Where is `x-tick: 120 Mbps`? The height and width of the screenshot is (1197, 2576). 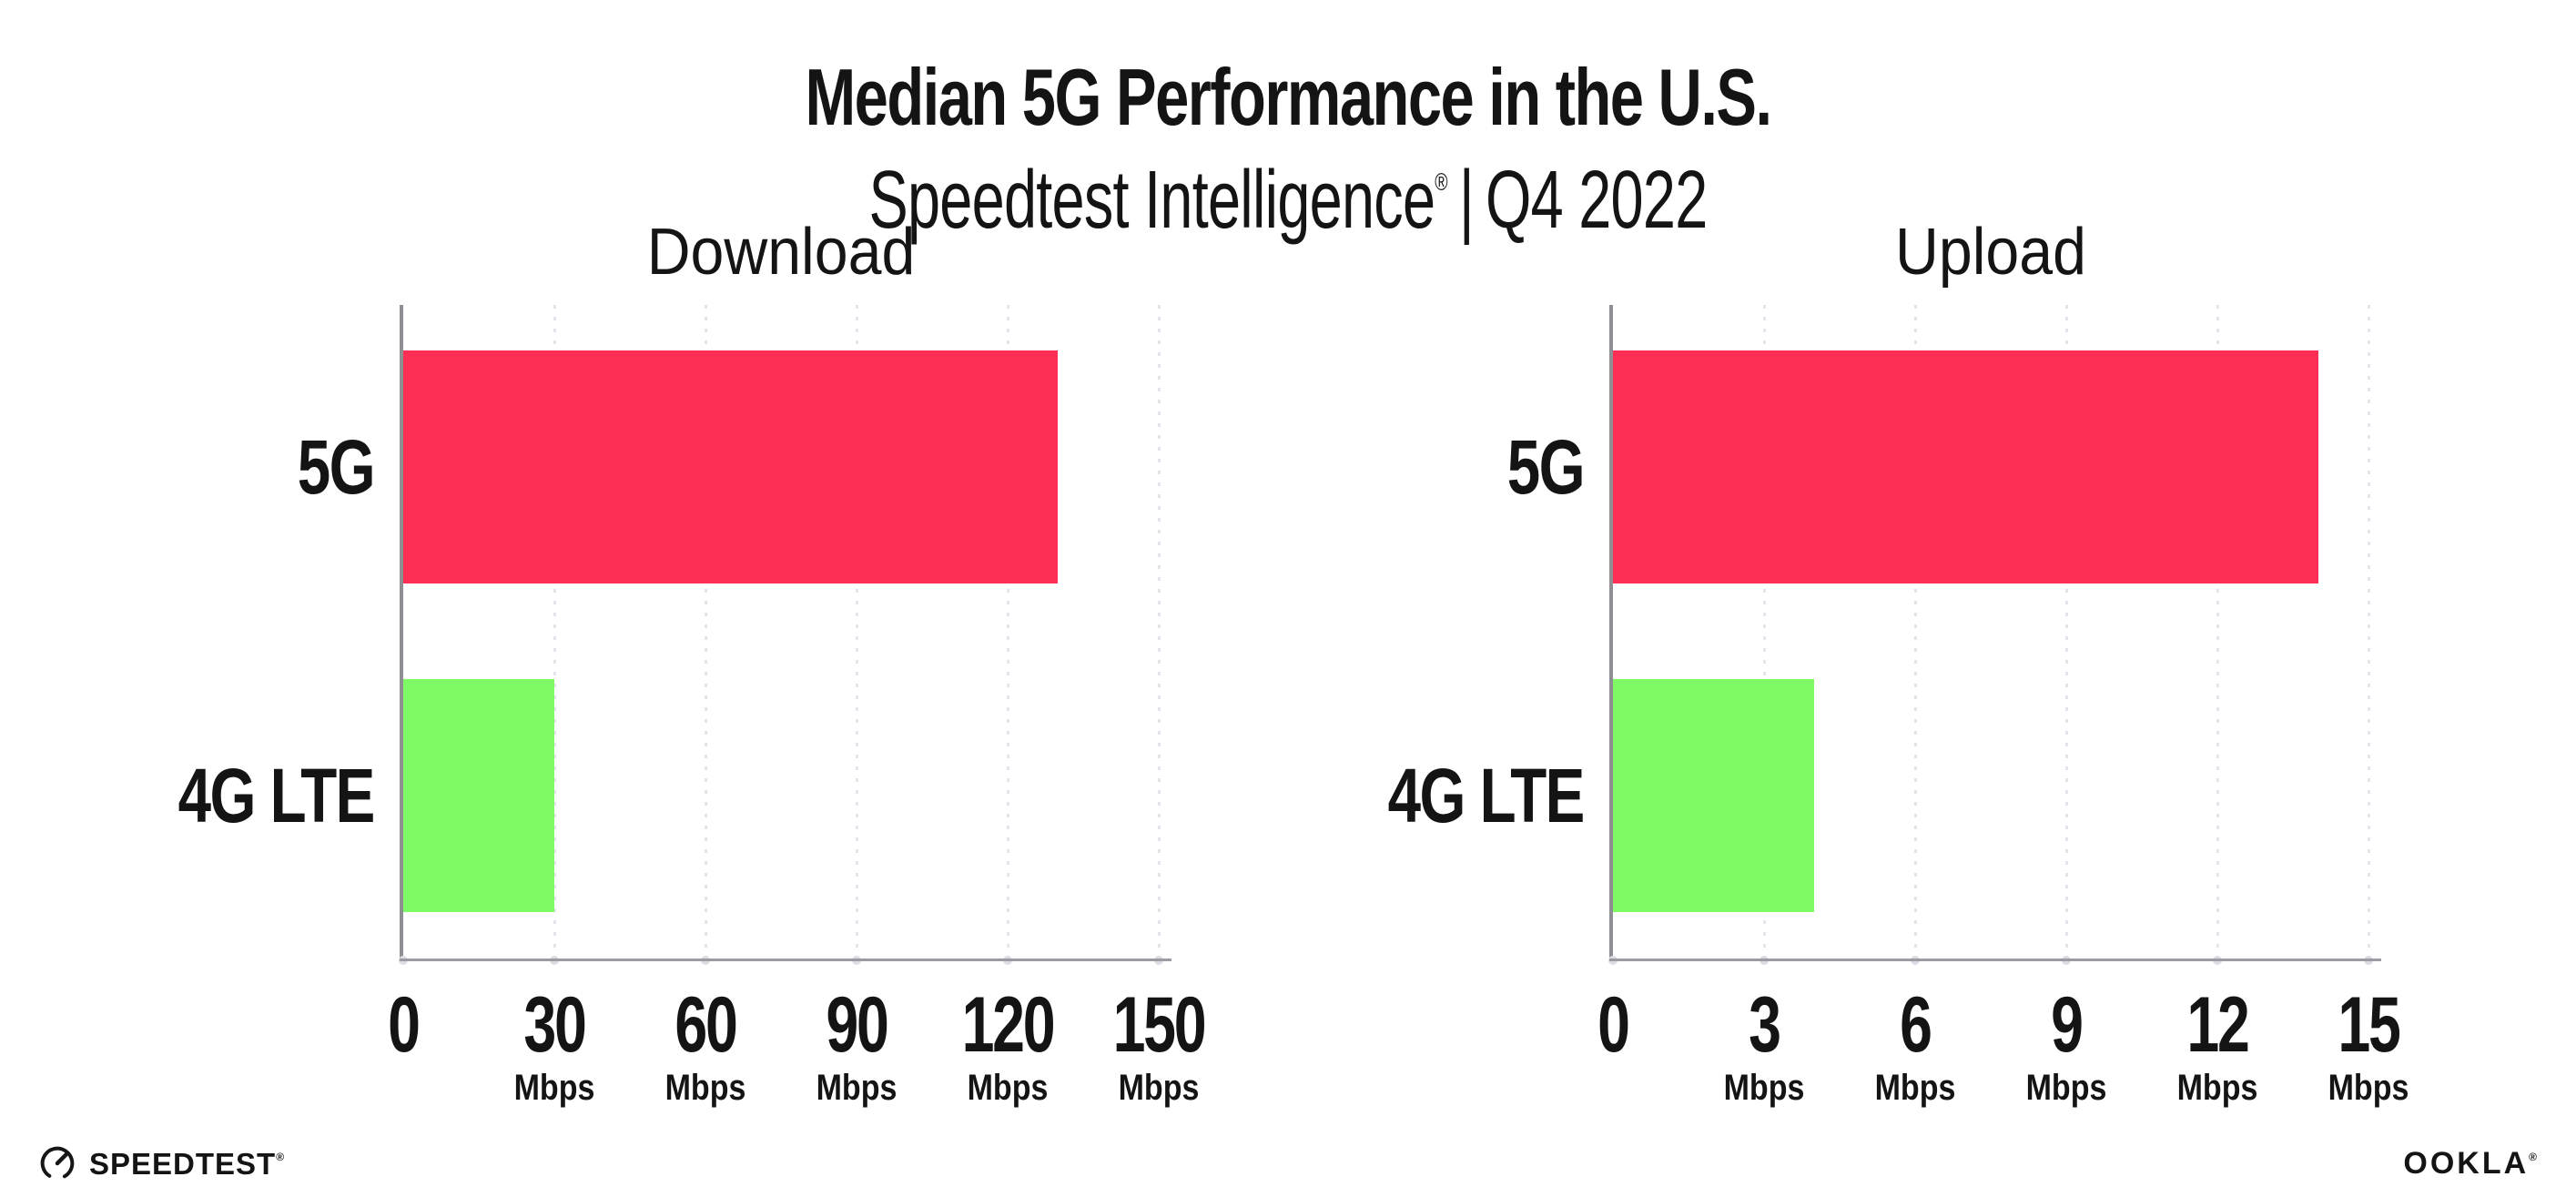
x-tick: 120 Mbps is located at coordinates (1008, 1046).